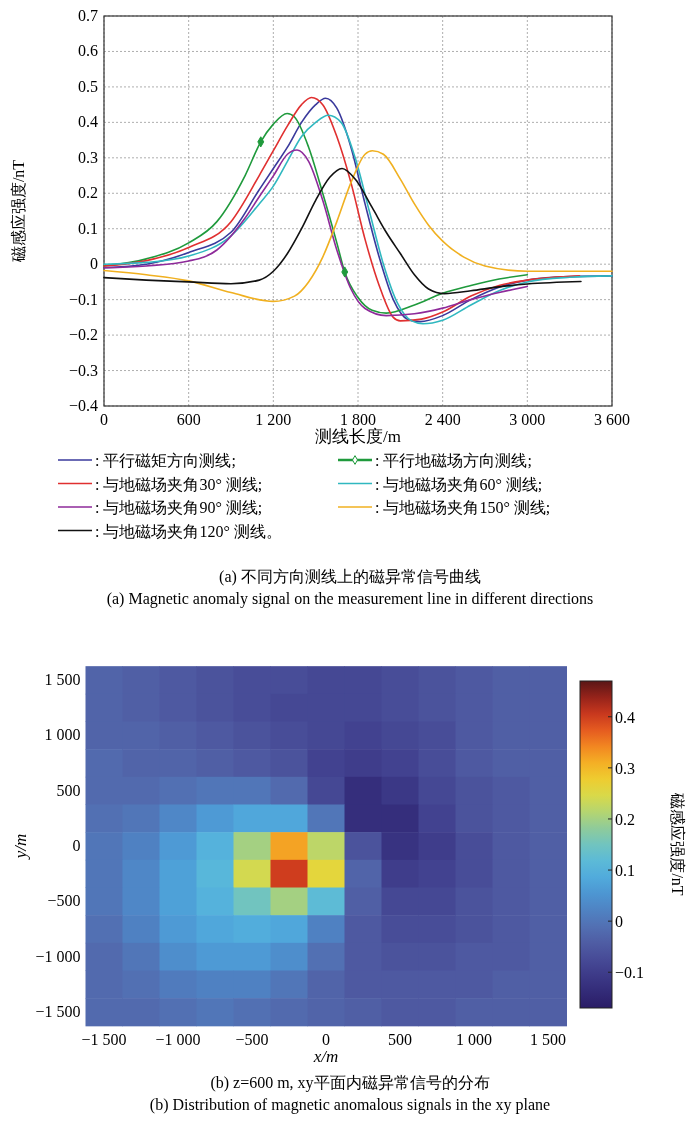  What do you see at coordinates (625, 717) in the screenshot?
I see `color-bar-label: 0.4` at bounding box center [625, 717].